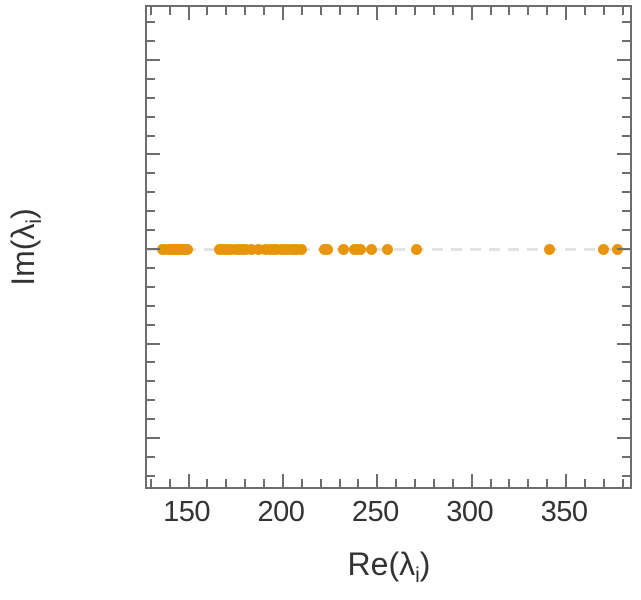 This screenshot has width=641, height=600. What do you see at coordinates (35, 221) in the screenshot?
I see `y-axis-title-subscript: i` at bounding box center [35, 221].